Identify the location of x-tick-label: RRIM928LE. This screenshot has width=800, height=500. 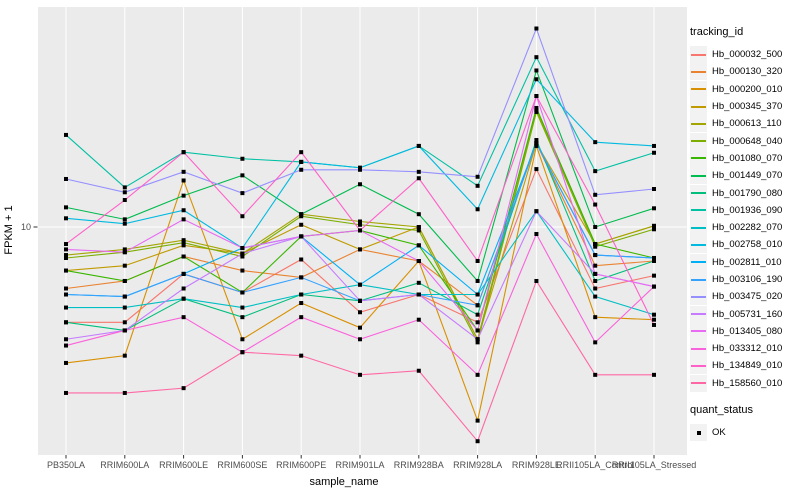
(536, 465).